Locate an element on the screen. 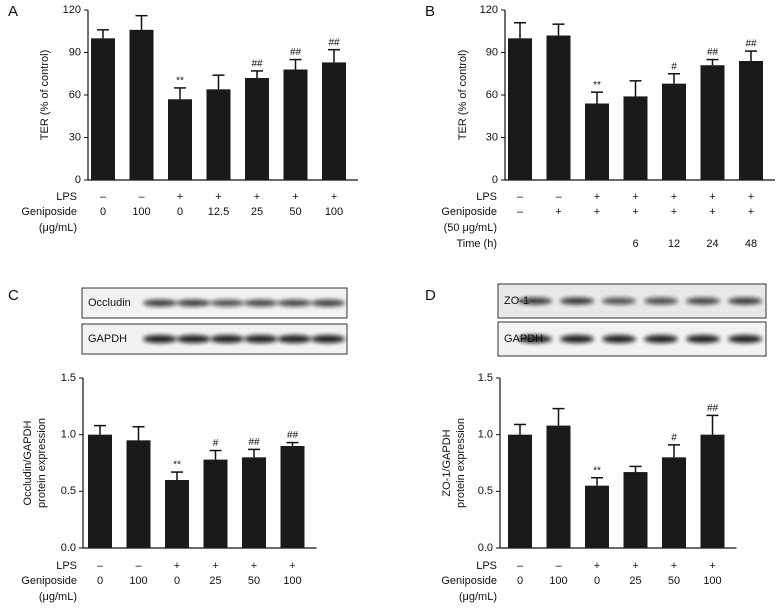 Image resolution: width=777 pixels, height=610 pixels. y-tick-label: 0.5 is located at coordinates (485, 491).